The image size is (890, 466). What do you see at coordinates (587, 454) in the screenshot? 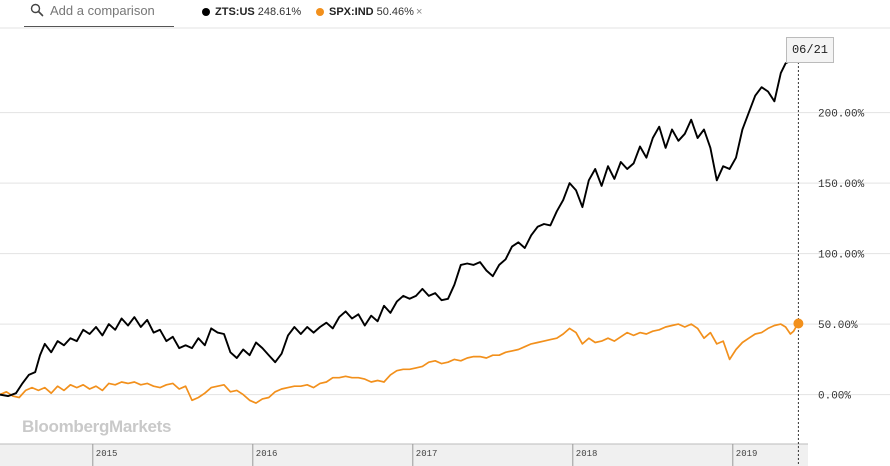
I see `x-tick-label: 2018` at bounding box center [587, 454].